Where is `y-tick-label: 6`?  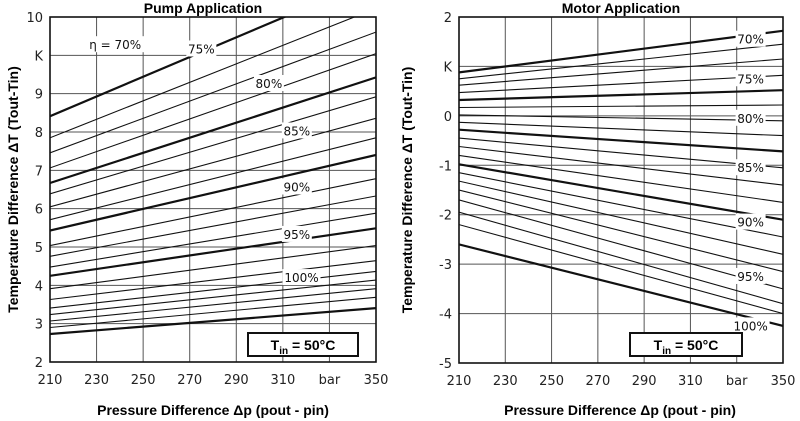 y-tick-label: 6 is located at coordinates (39, 210).